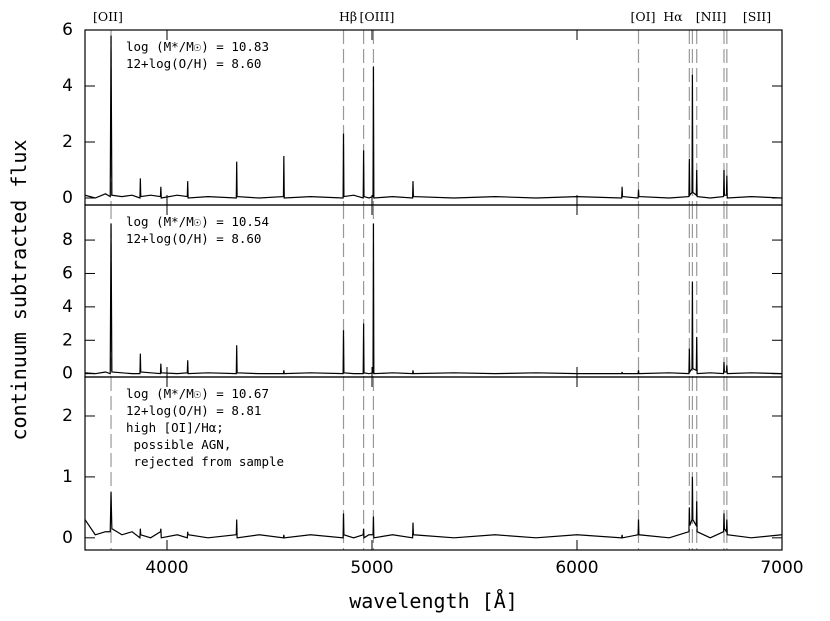  What do you see at coordinates (67, 477) in the screenshot?
I see `y-tick-label: 1` at bounding box center [67, 477].